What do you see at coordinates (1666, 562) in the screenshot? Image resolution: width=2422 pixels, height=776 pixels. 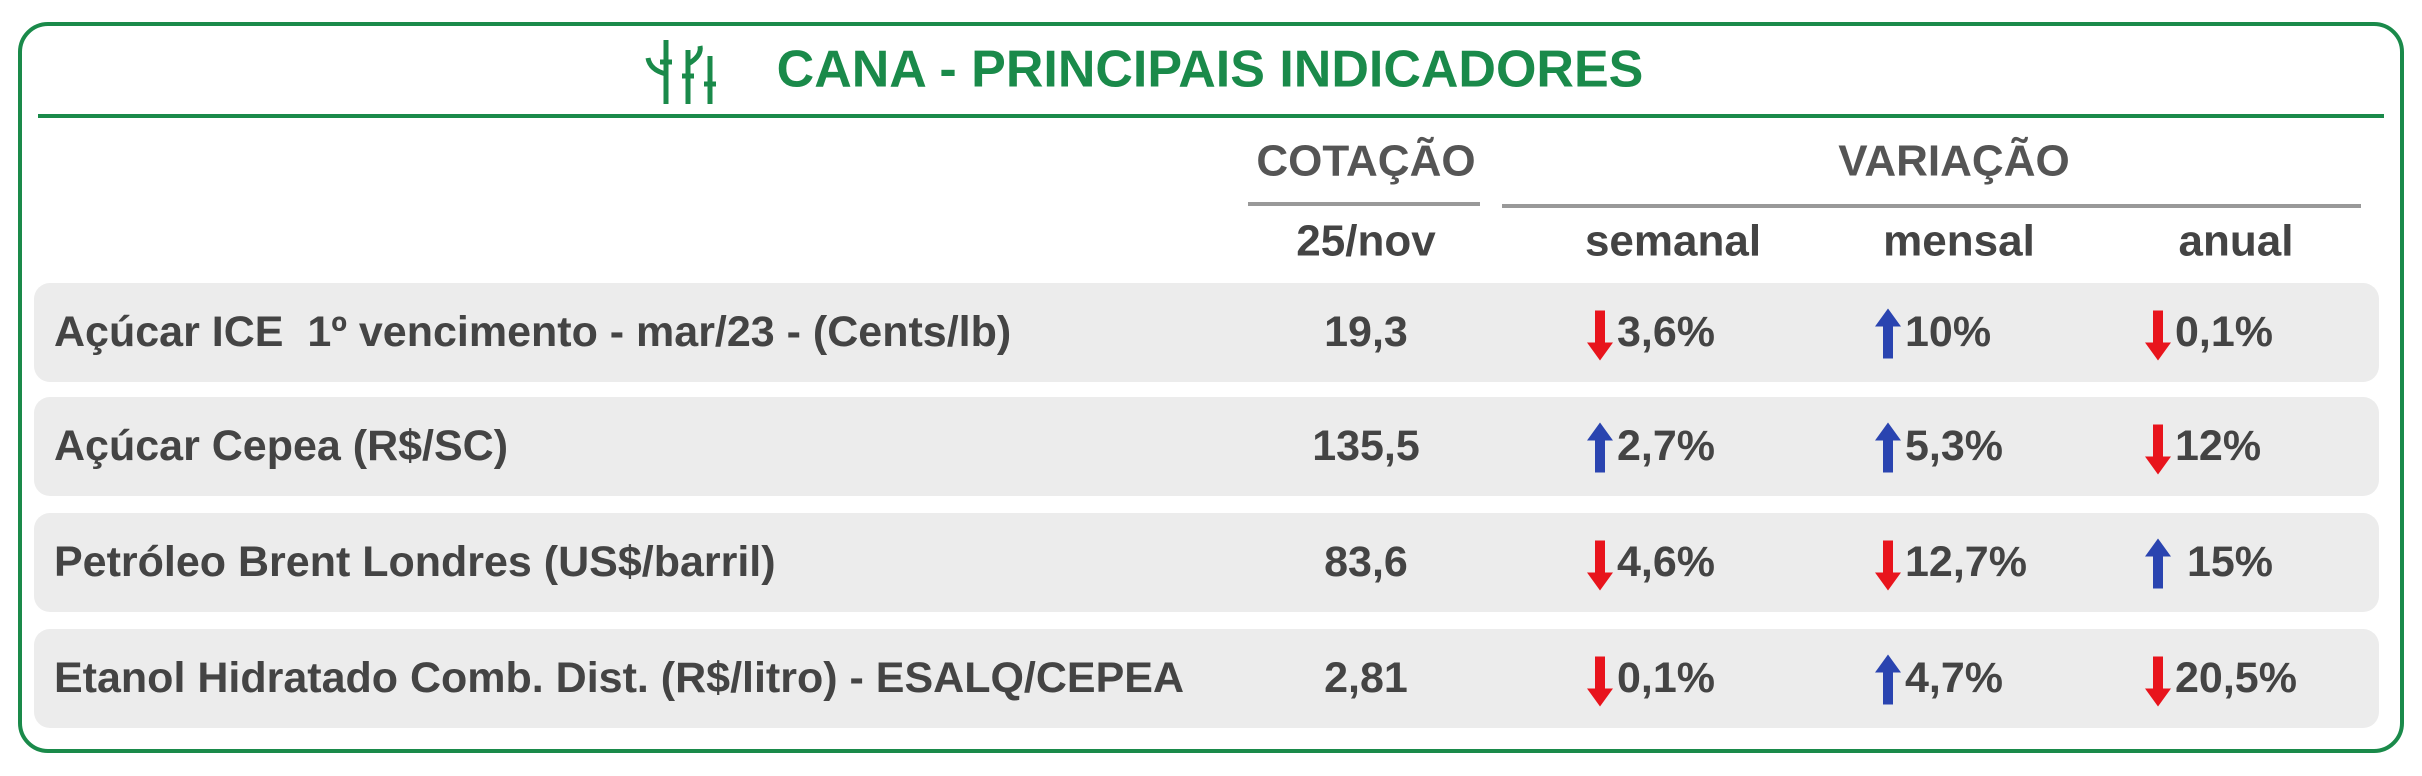 I see `change-value: 4,6%` at bounding box center [1666, 562].